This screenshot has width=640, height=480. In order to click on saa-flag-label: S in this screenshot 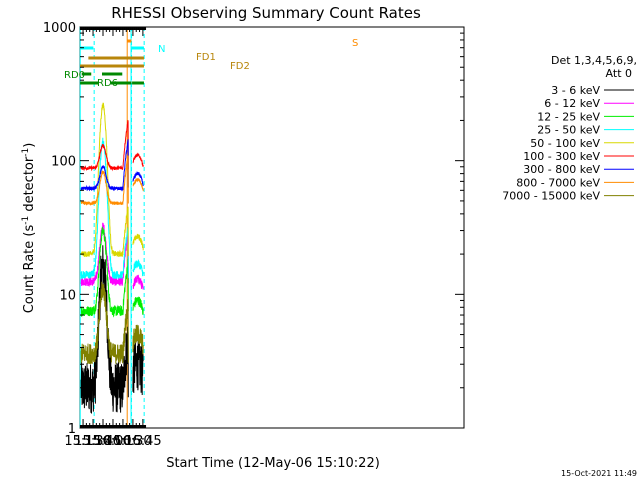, I will do `click(355, 43)`.